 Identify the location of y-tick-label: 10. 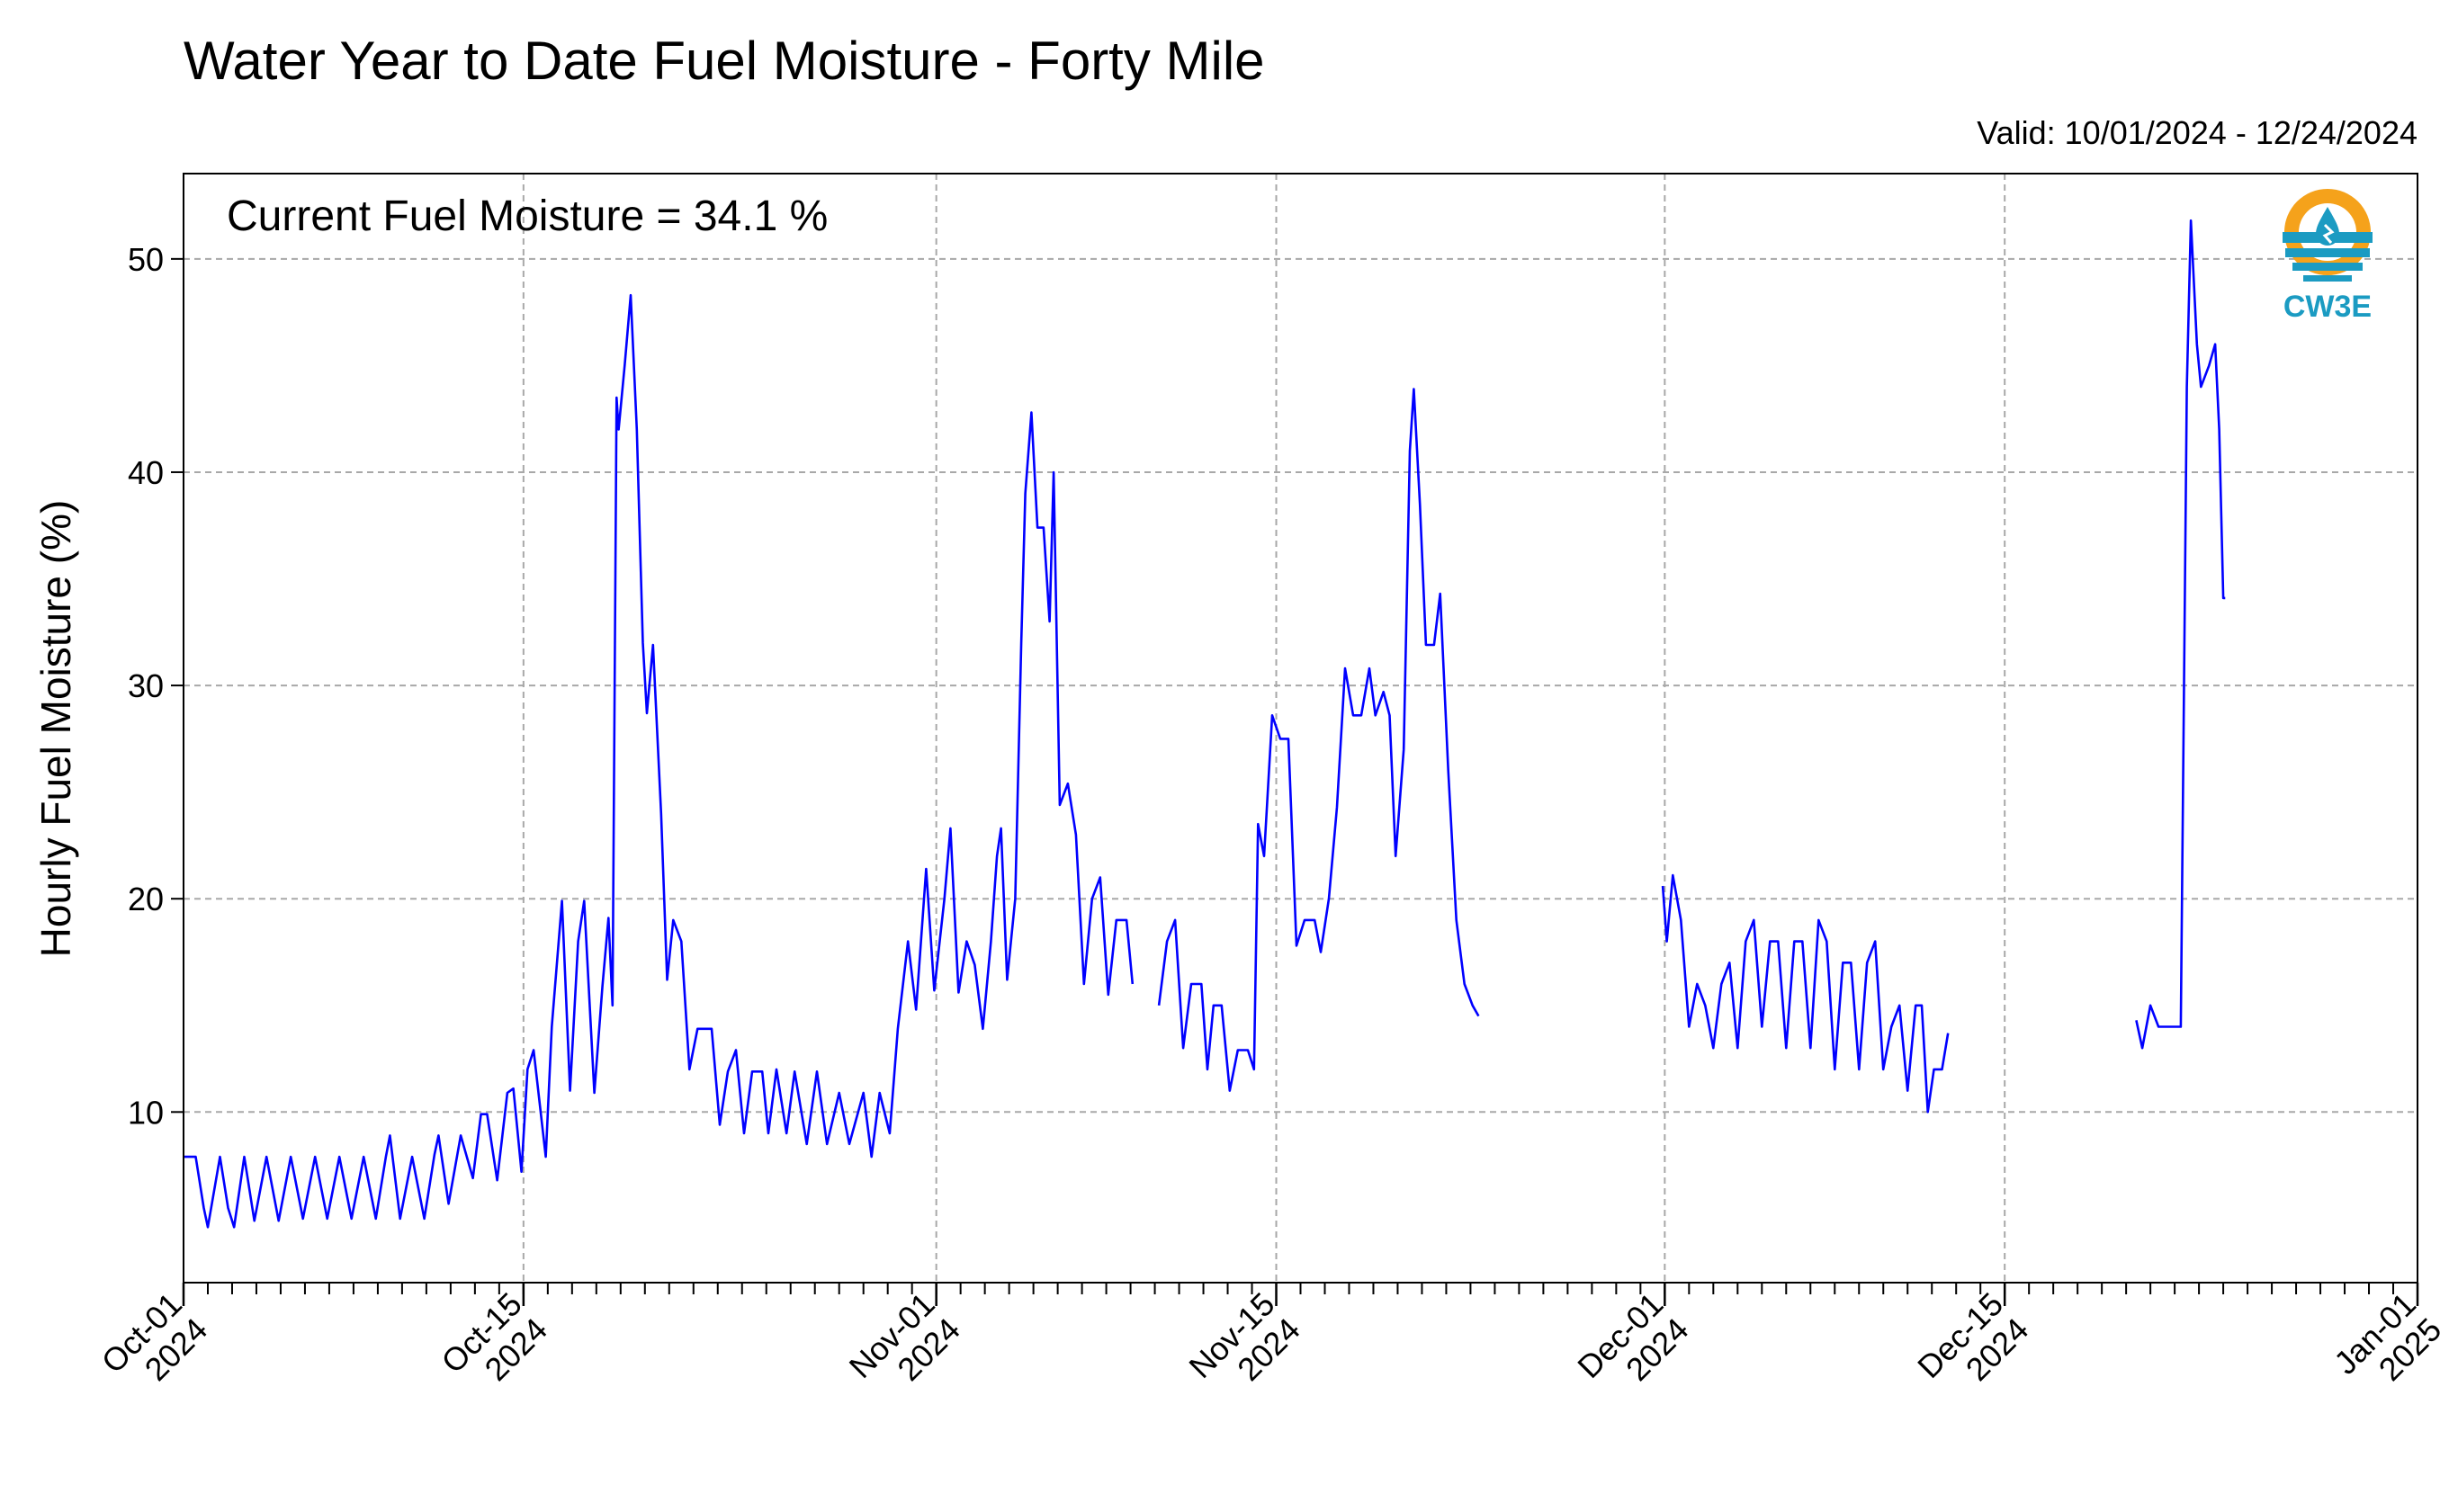
(146, 1112).